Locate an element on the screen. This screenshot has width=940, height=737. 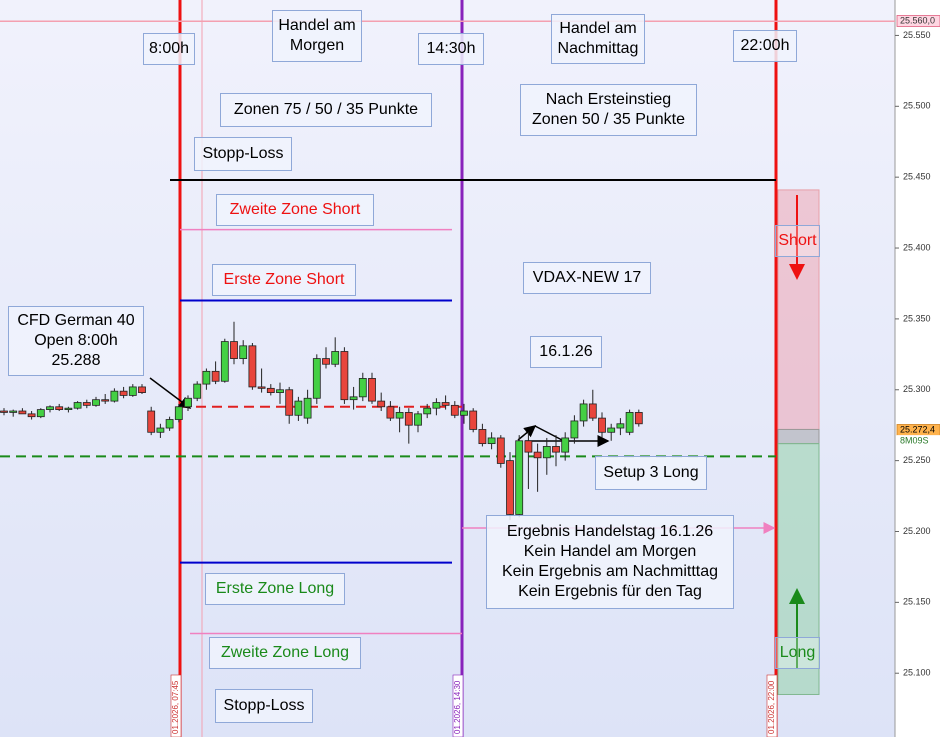
zone-label: Long is located at coordinates (797, 653).